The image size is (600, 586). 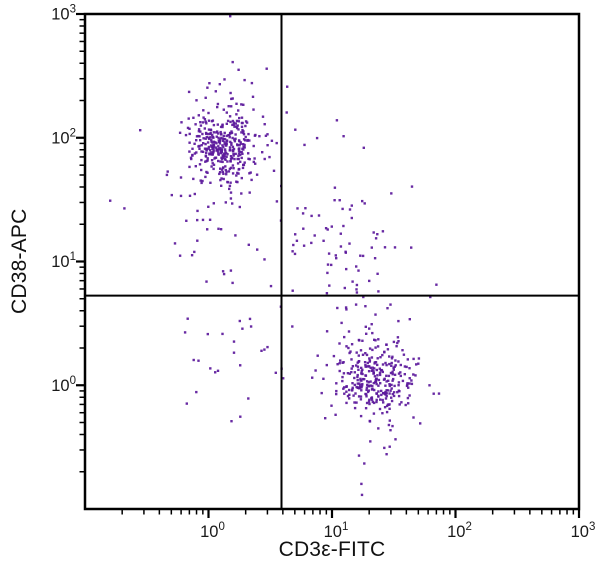 What do you see at coordinates (63, 137) in the screenshot?
I see `tick-label: 10²` at bounding box center [63, 137].